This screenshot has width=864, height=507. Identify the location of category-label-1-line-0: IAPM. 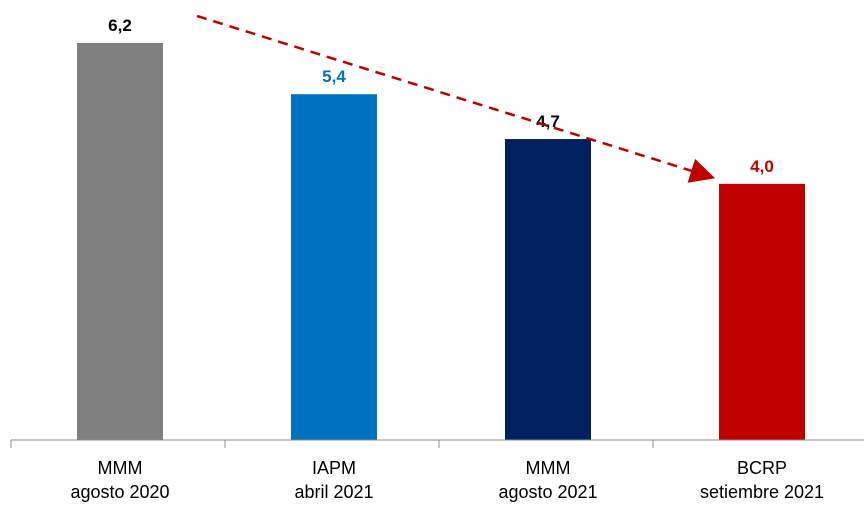
(334, 468).